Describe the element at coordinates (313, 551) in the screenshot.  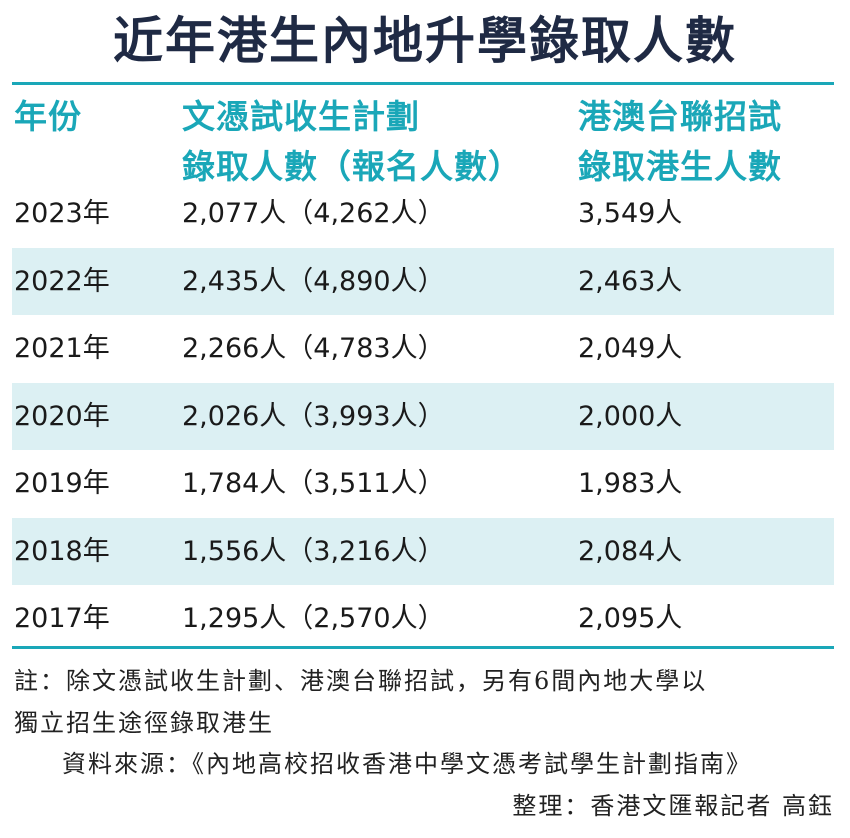
I see `cell-dse: 1,556人（3,216人）` at that location.